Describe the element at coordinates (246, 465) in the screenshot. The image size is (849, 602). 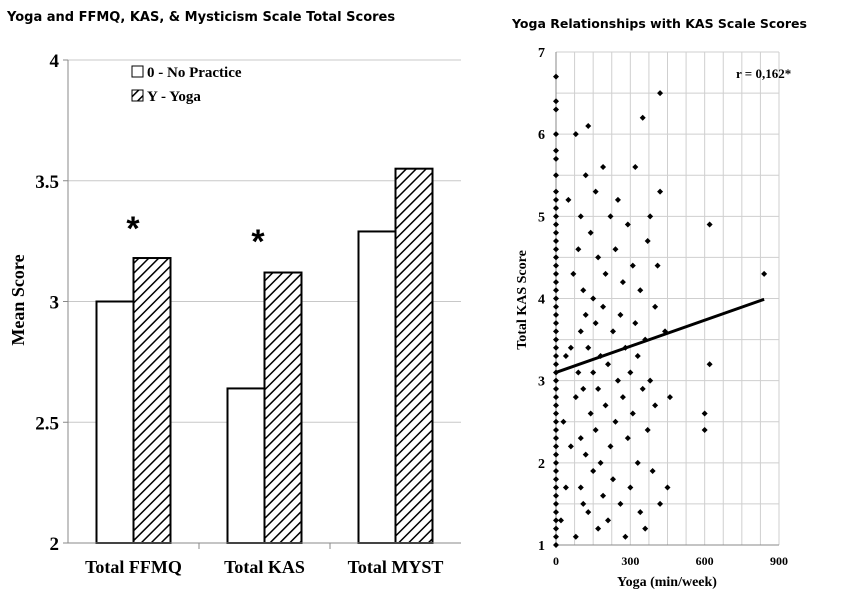
I see `bar-no-practice-total-kas` at that location.